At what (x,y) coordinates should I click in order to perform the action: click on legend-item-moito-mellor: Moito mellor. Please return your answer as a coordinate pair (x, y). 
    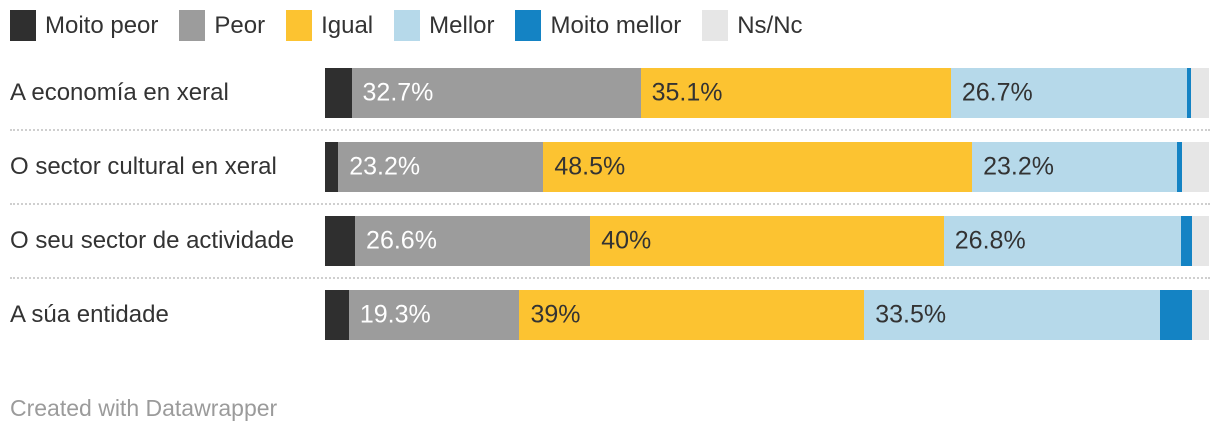
    Looking at the image, I should click on (598, 25).